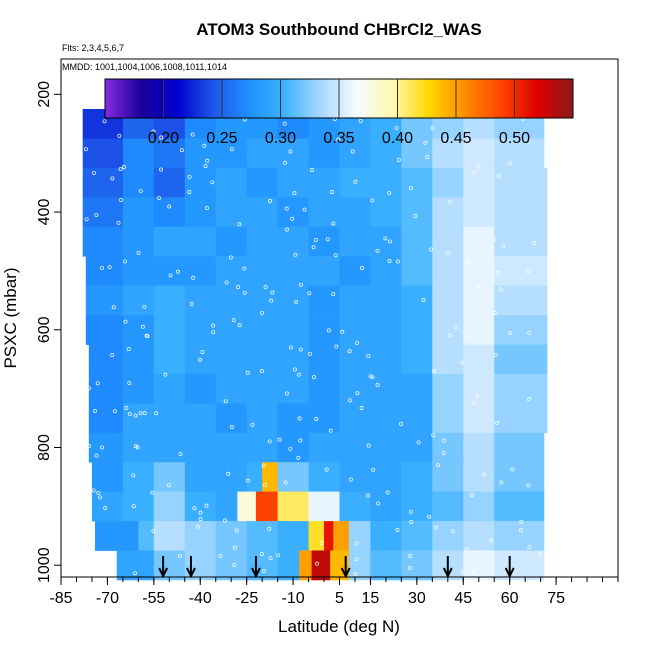  What do you see at coordinates (280, 138) in the screenshot?
I see `colorbar-tick-label: 0.30` at bounding box center [280, 138].